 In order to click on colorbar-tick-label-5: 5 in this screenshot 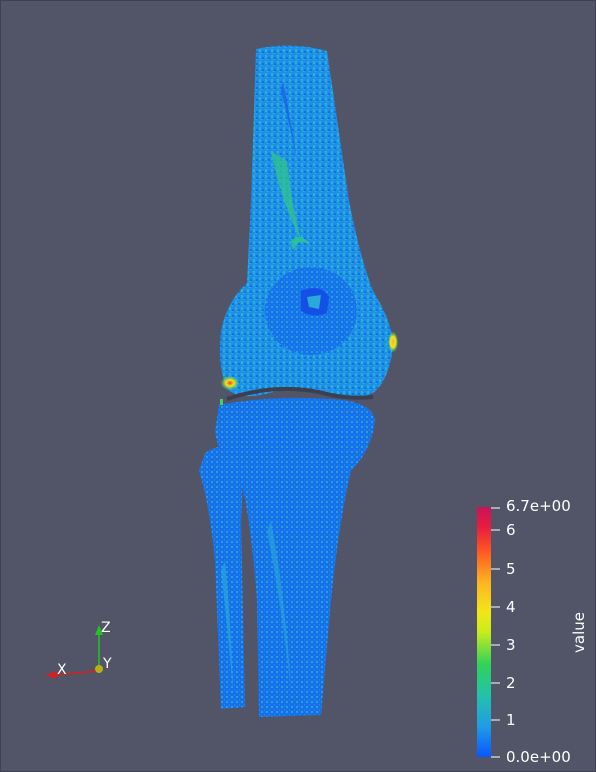, I will do `click(511, 569)`.